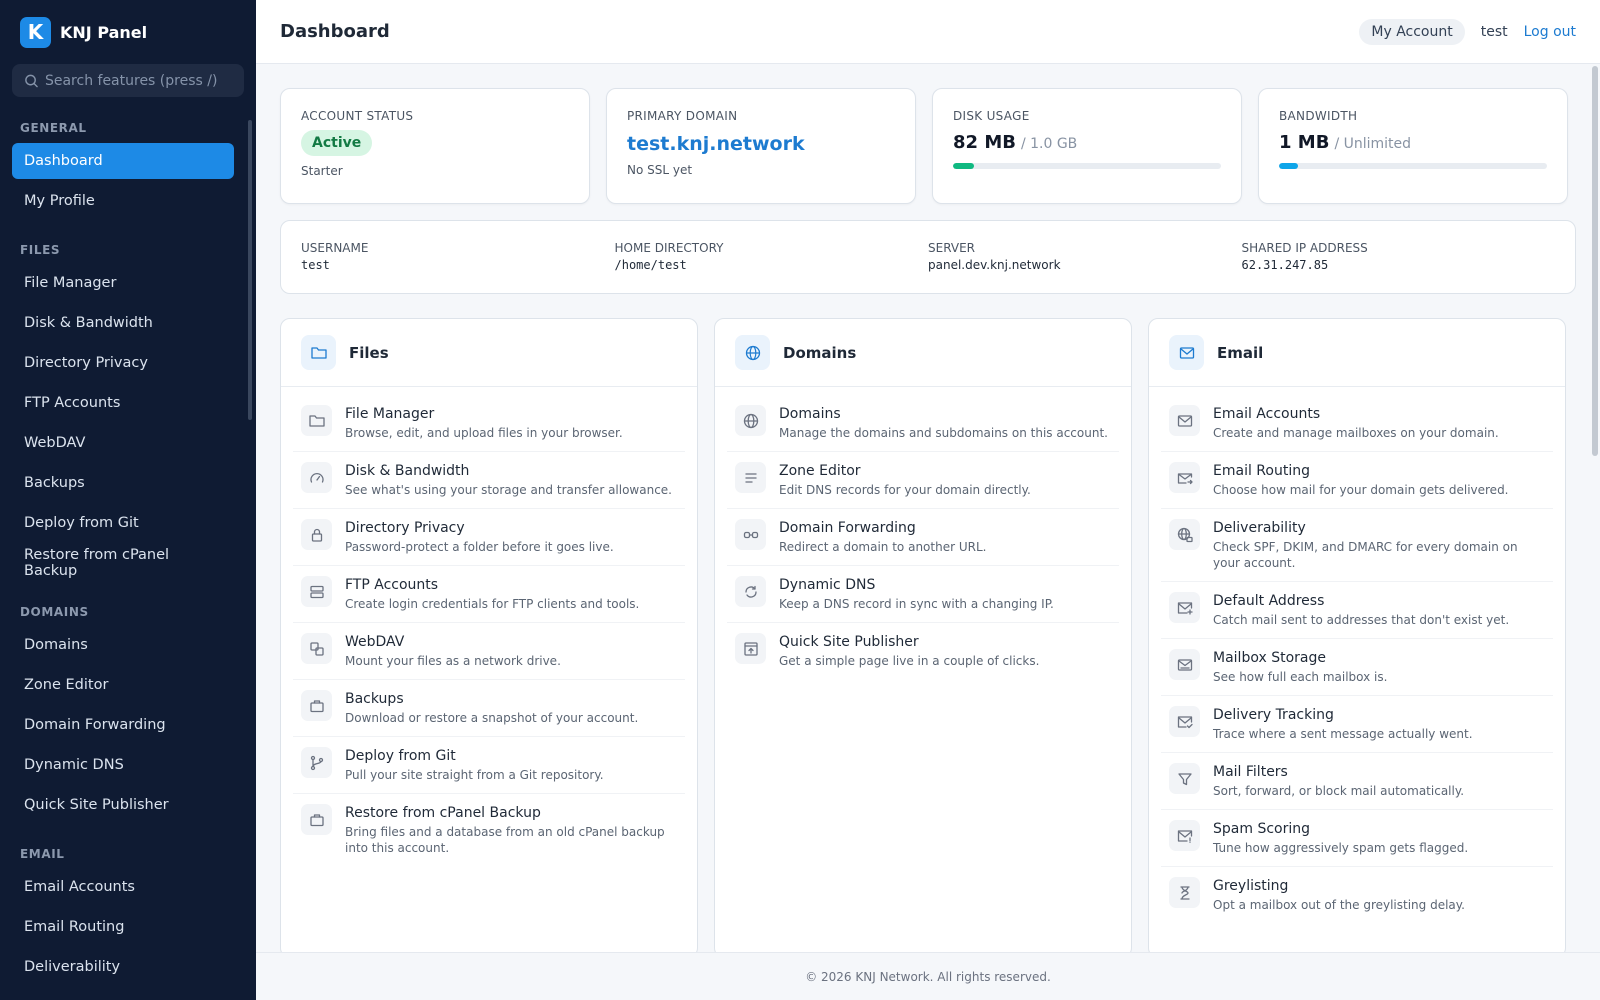 Image resolution: width=1600 pixels, height=1000 pixels. Describe the element at coordinates (250, 270) in the screenshot. I see `sidebar-scrollbar` at that location.